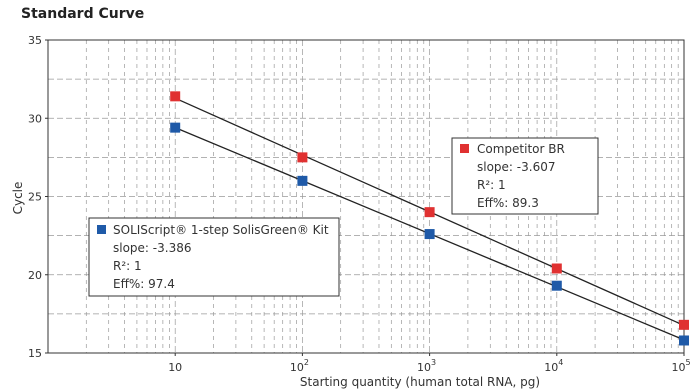 The image size is (699, 392). What do you see at coordinates (144, 284) in the screenshot?
I see `legend-eff: Eff%: 97.4` at bounding box center [144, 284].